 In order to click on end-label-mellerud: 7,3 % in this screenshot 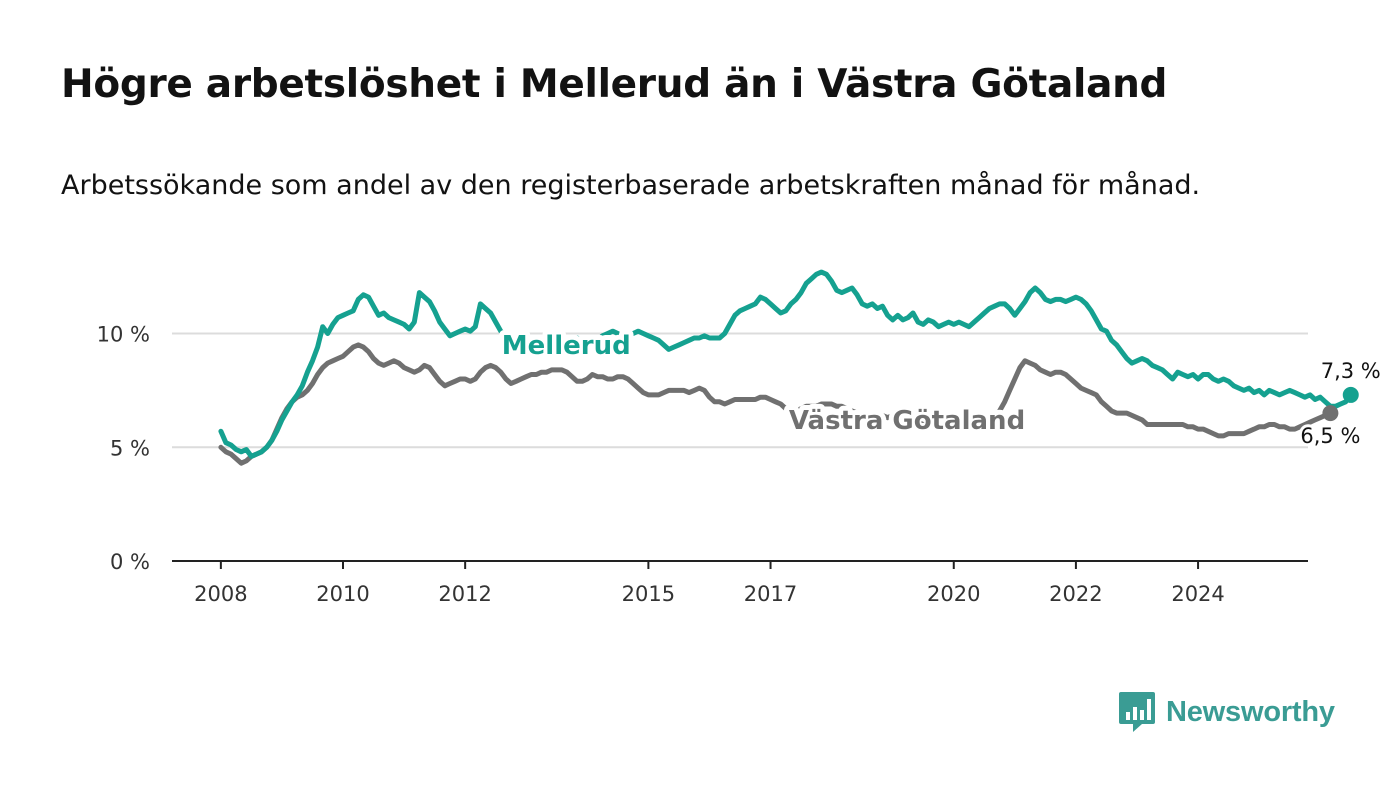, I will do `click(1351, 371)`.